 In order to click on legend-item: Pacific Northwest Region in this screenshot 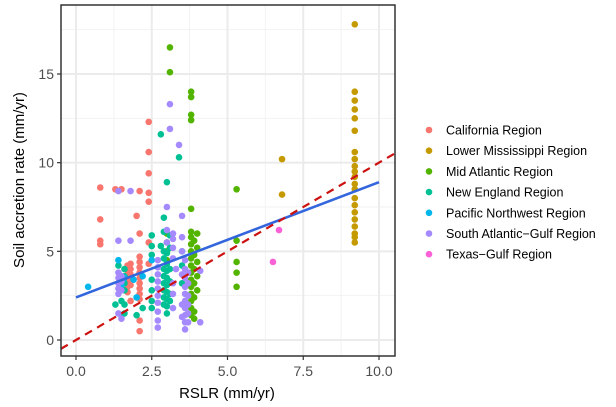, I will do `click(505, 213)`.